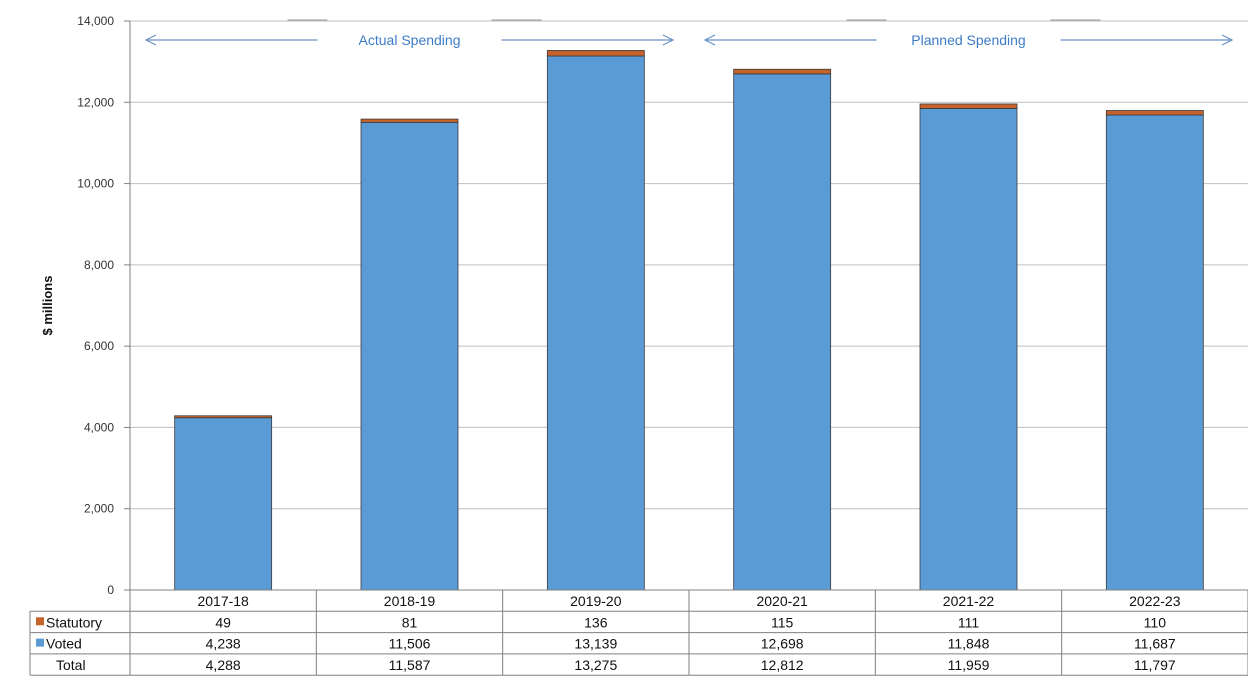 The width and height of the screenshot is (1248, 688). Describe the element at coordinates (969, 665) in the screenshot. I see `table-cell: 11,959` at that location.